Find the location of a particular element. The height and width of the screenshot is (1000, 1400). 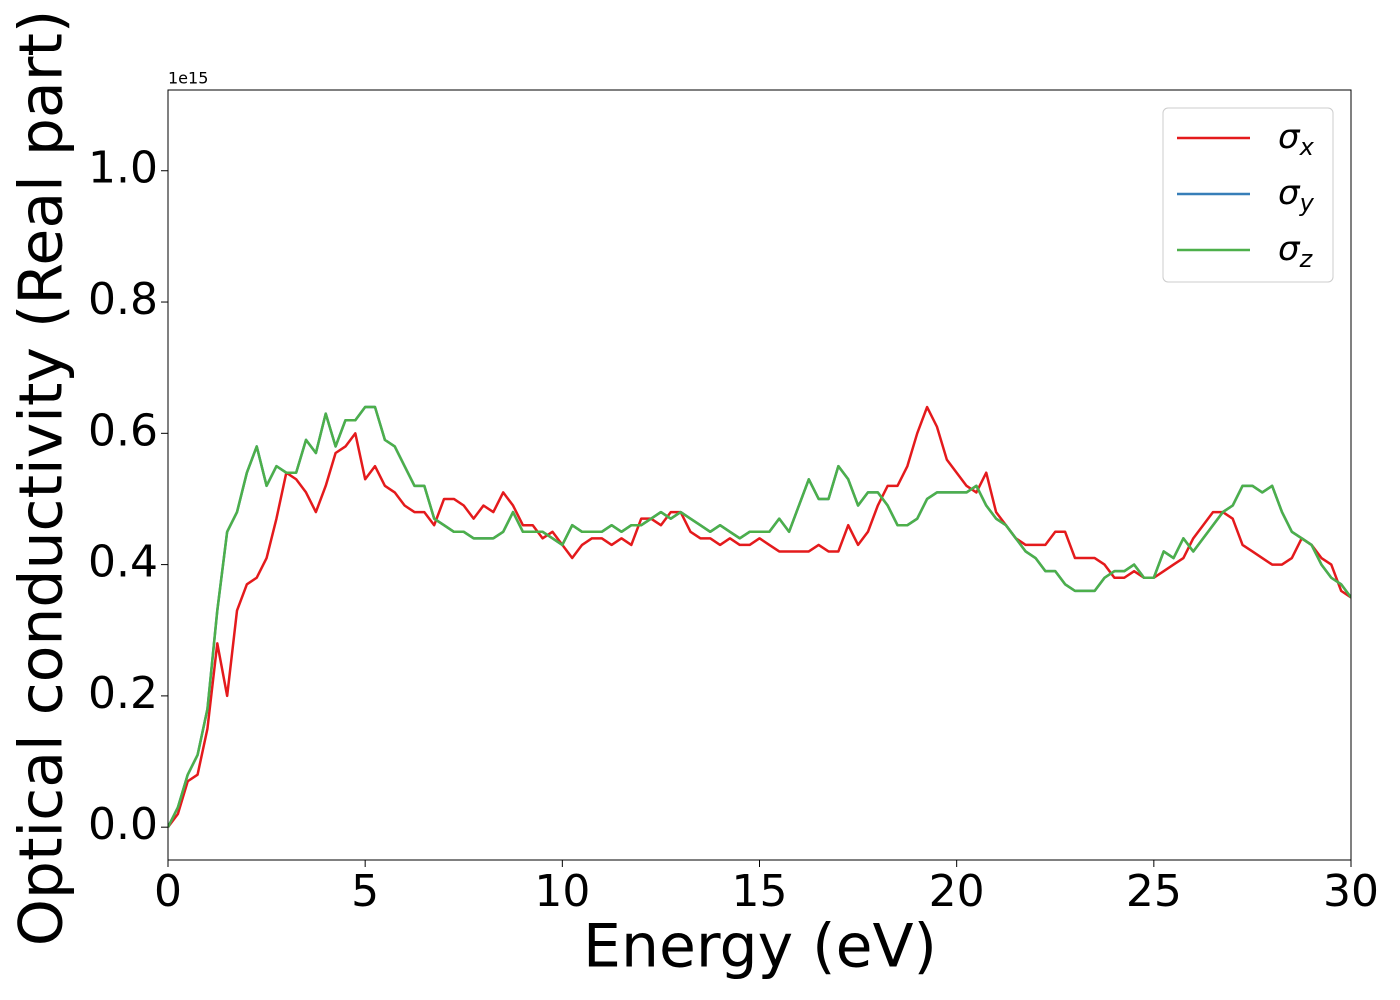

x-tick-label: 25 is located at coordinates (1154, 891).